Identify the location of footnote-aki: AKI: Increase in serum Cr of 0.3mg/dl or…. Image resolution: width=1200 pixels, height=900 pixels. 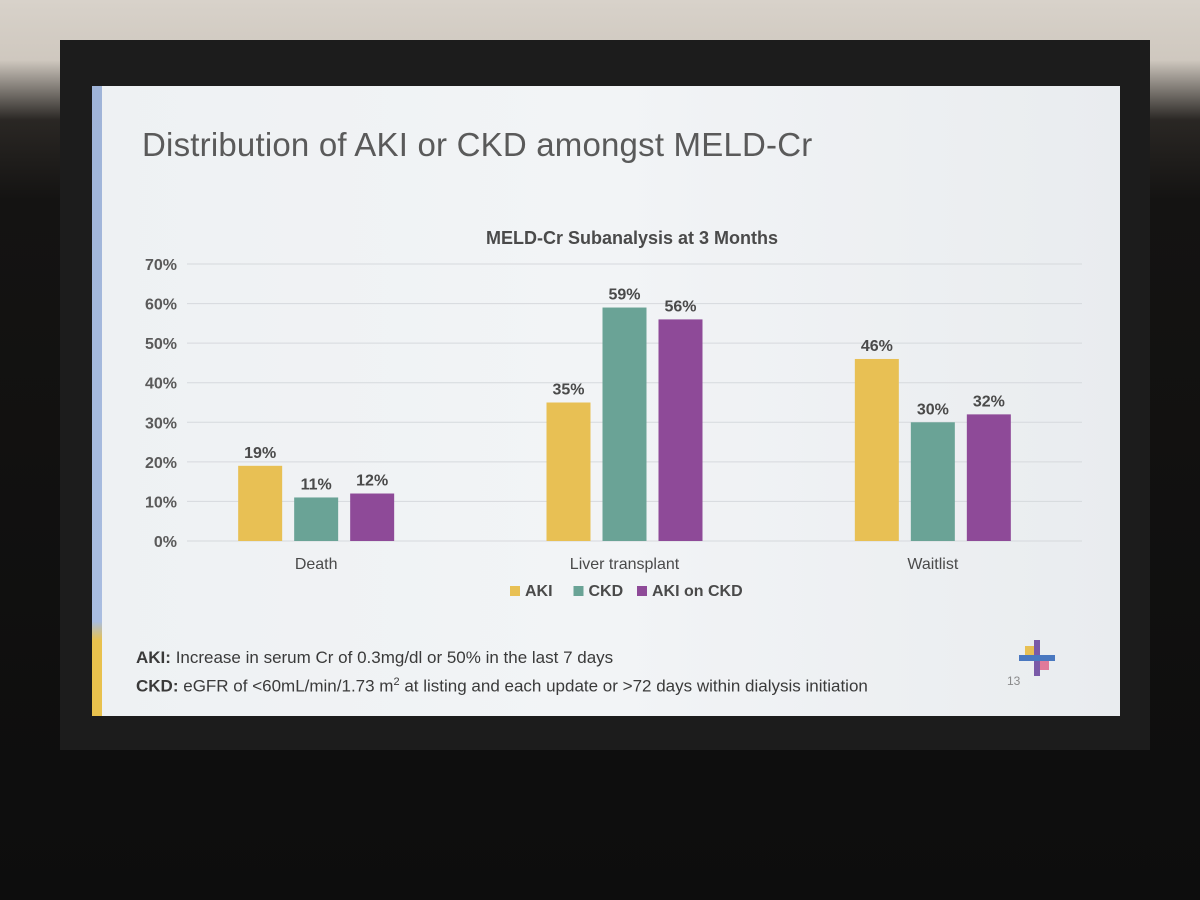
(502, 658).